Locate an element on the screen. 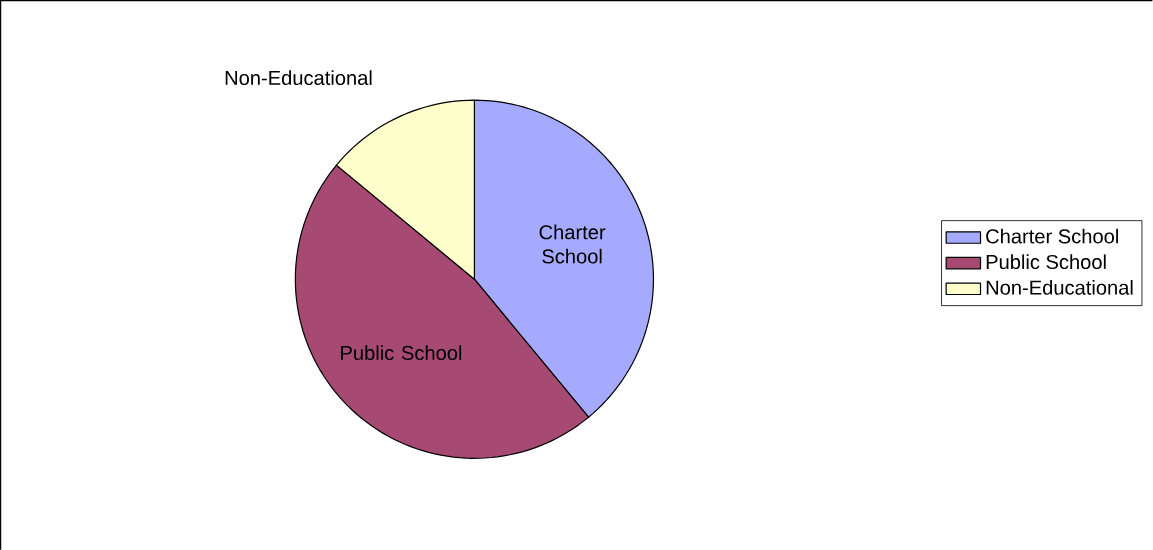  legend-label: Public School is located at coordinates (1046, 261).